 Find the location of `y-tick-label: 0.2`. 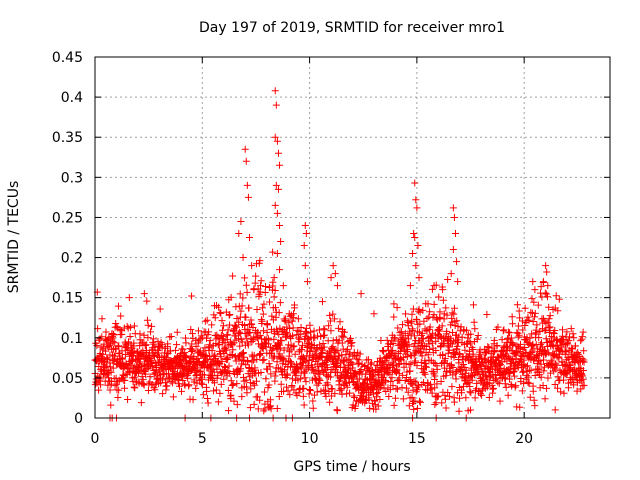

y-tick-label: 0.2 is located at coordinates (72, 259).